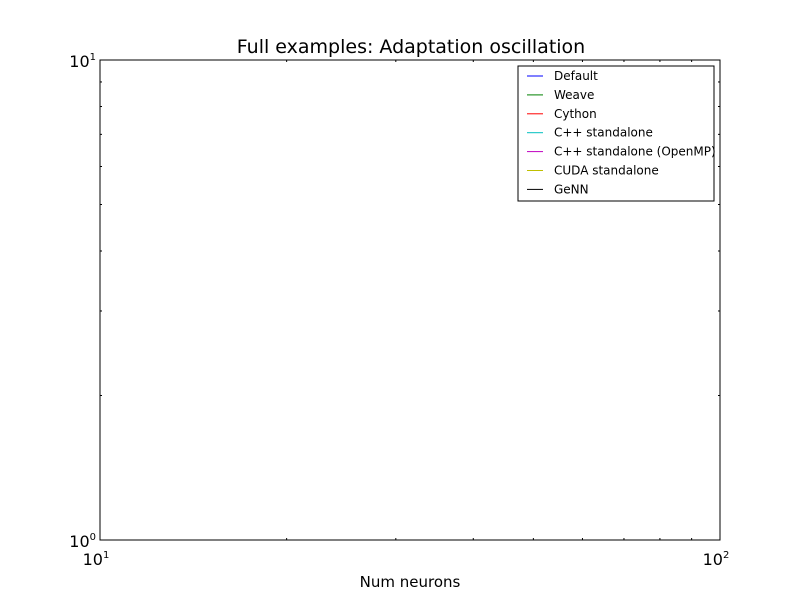 Image resolution: width=800 pixels, height=600 pixels. Describe the element at coordinates (726, 555) in the screenshot. I see `x-tick-exponent: 2` at that location.